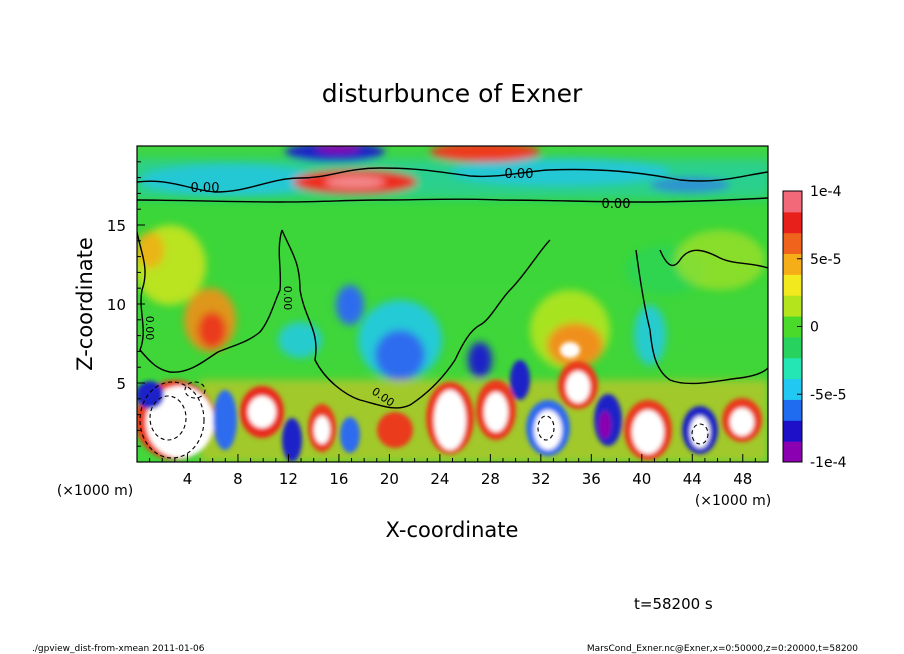 This screenshot has height=654, width=904. Describe the element at coordinates (452, 93) in the screenshot. I see `chart-title: disturbunce of Exner` at that location.